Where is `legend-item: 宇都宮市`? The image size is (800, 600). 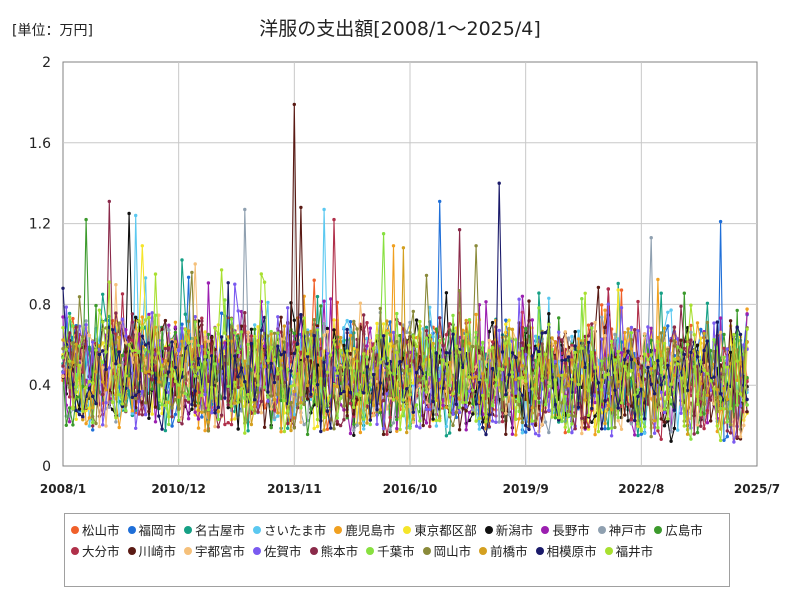
legend-item: 宇都宮市 is located at coordinates (214, 550).